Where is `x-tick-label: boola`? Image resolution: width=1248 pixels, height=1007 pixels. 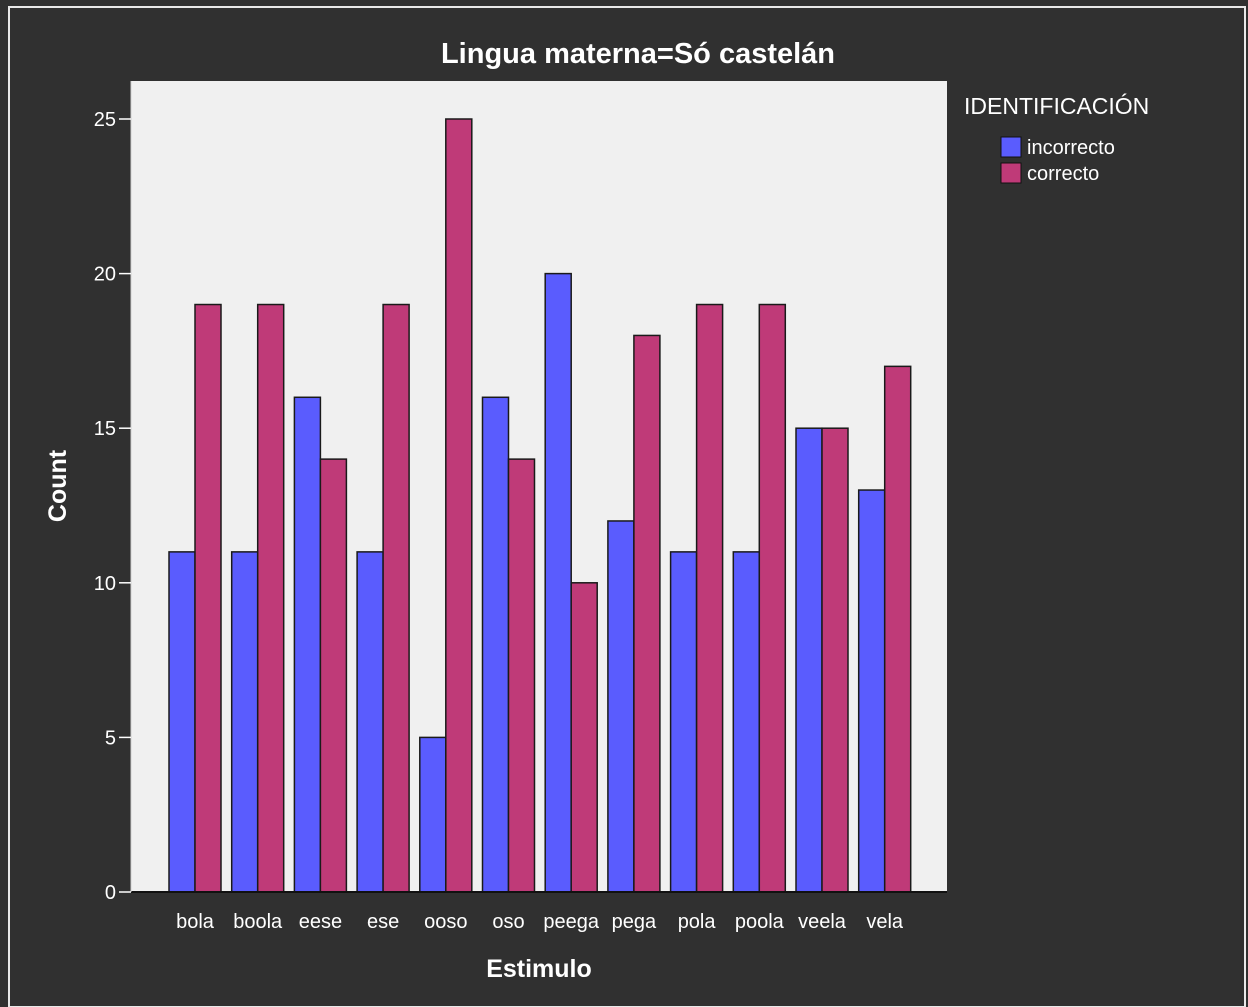 x-tick-label: boola is located at coordinates (258, 922).